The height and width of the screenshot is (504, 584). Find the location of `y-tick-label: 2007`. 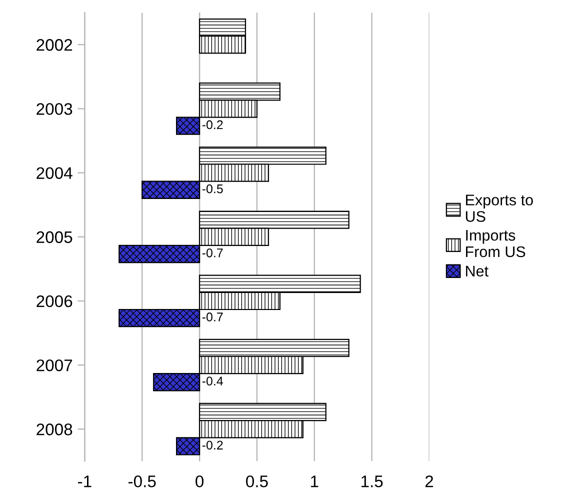

y-tick-label: 2007 is located at coordinates (54, 365).